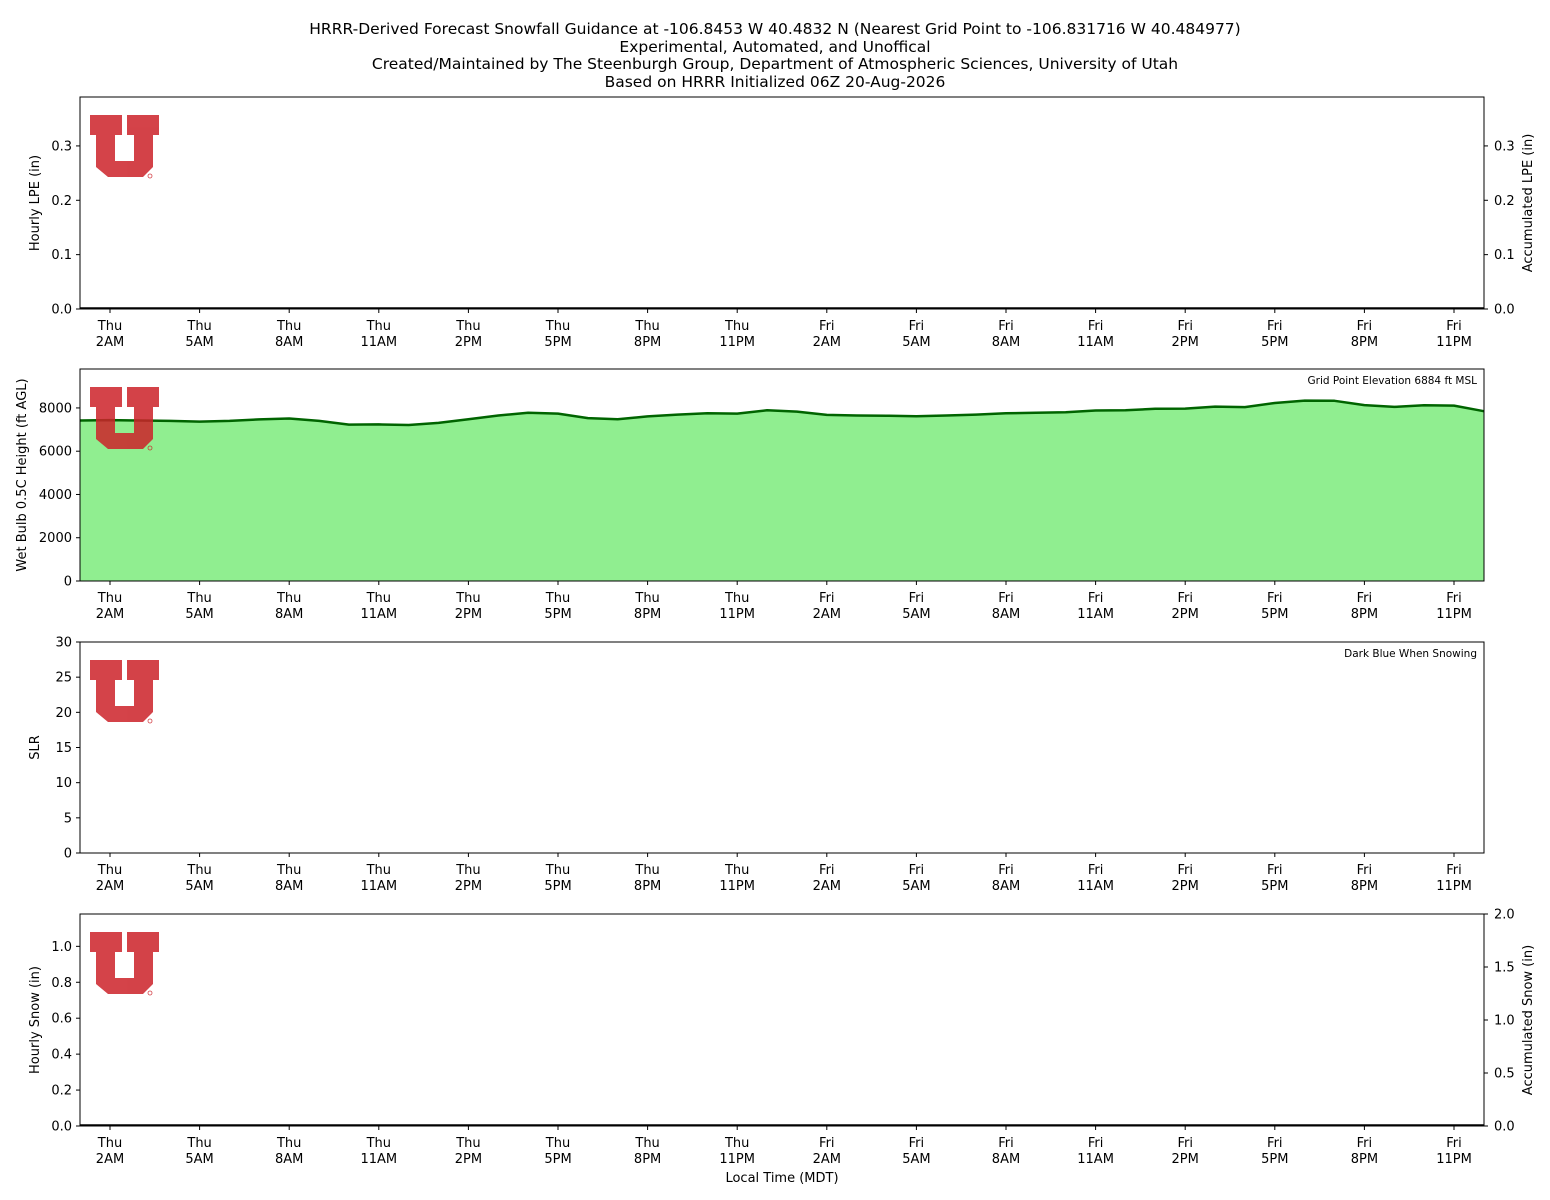 This screenshot has height=1200, width=1550. Describe the element at coordinates (61, 146) in the screenshot. I see `y-tick-label: 0.3` at that location.